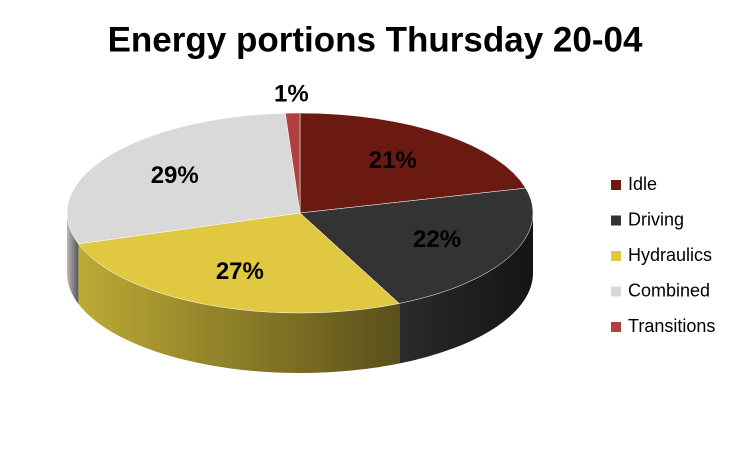  I want to click on legend: Idle Driving Hydraulics Combined Transitions, so click(663, 255).